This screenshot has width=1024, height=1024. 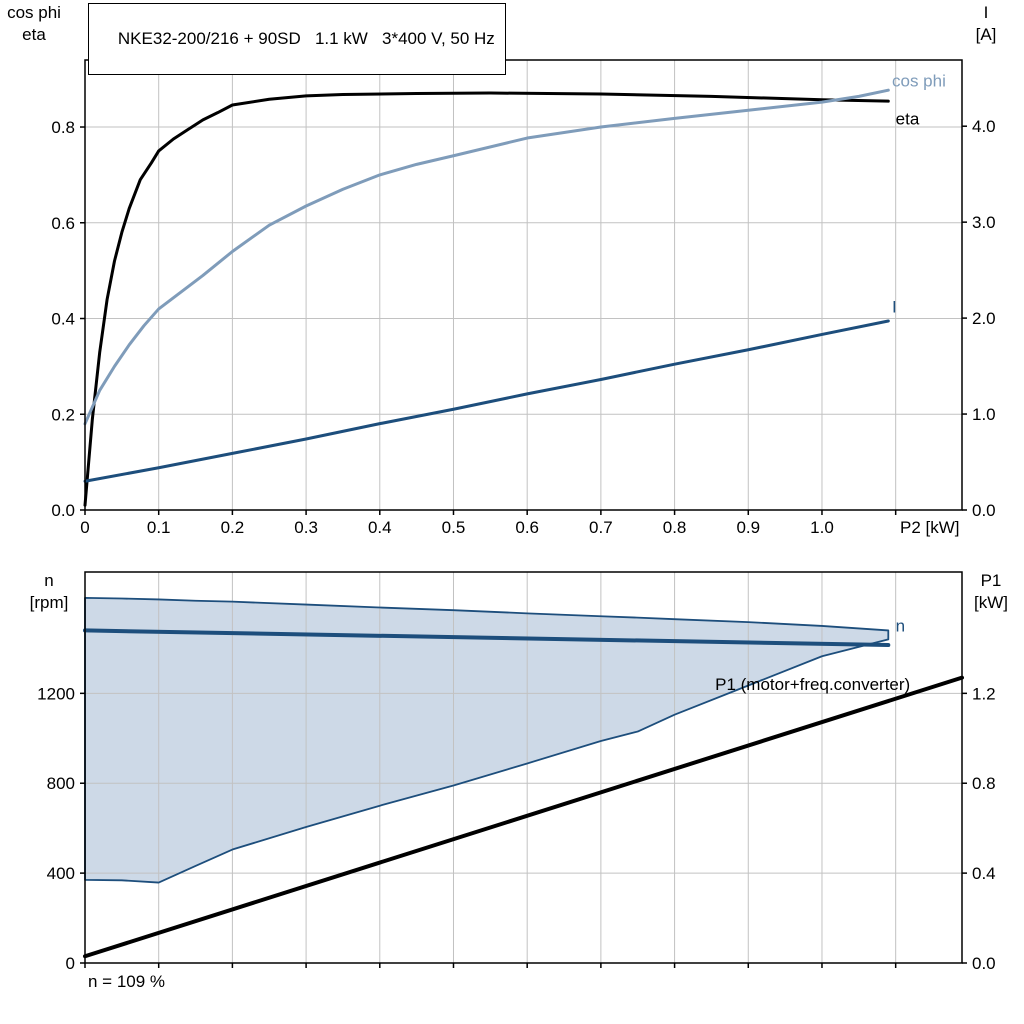 What do you see at coordinates (991, 580) in the screenshot?
I see `y-right-axis-title: P1` at bounding box center [991, 580].